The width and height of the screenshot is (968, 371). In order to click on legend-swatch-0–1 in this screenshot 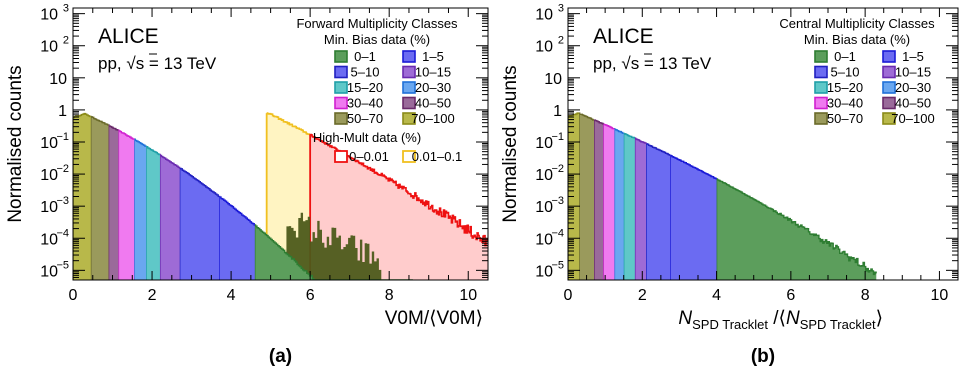, I will do `click(341, 56)`.